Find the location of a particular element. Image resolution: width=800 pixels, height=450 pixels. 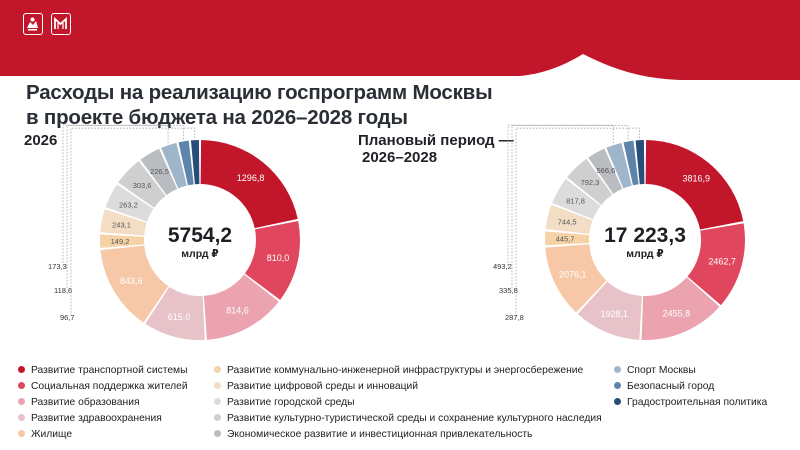

slice-label-3: 2455,8 is located at coordinates (677, 314).